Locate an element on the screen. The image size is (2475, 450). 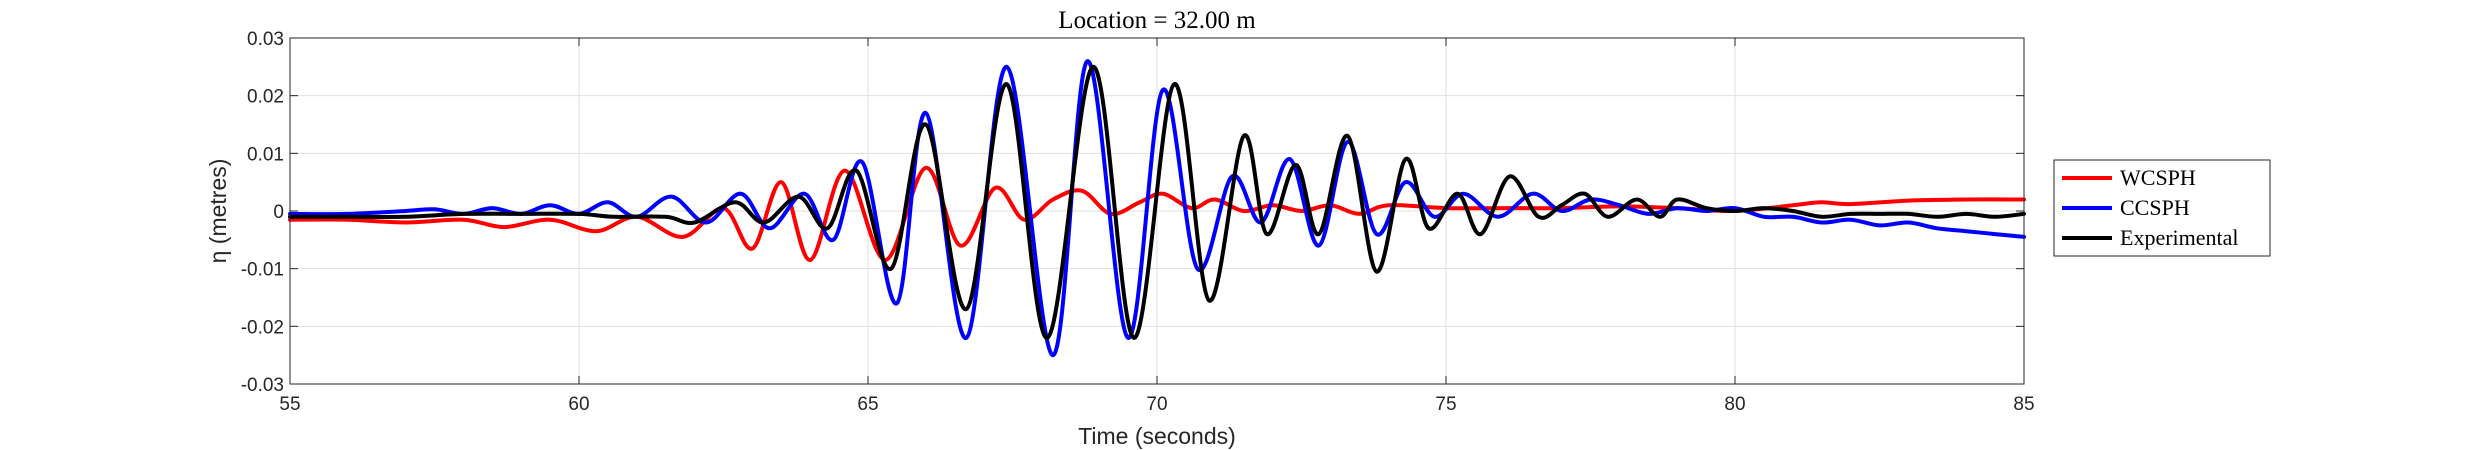
x-tick-label: 60 is located at coordinates (578, 404).